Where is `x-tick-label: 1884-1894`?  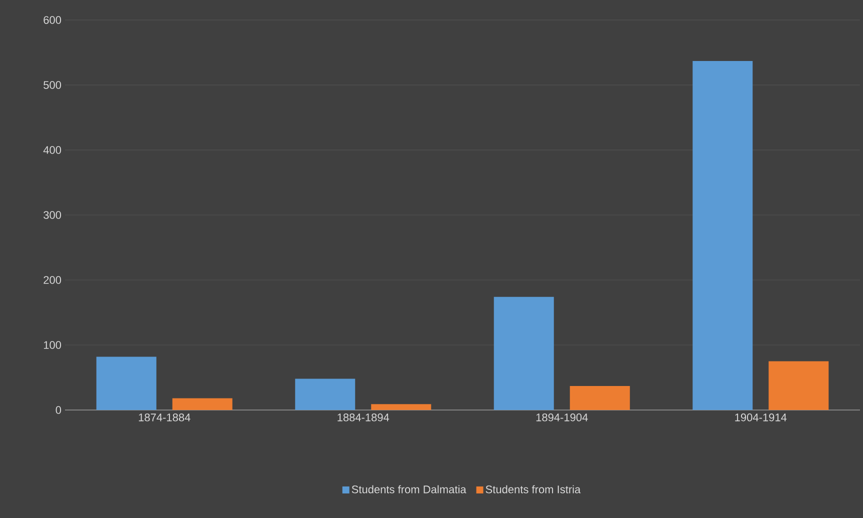 x-tick-label: 1884-1894 is located at coordinates (364, 418).